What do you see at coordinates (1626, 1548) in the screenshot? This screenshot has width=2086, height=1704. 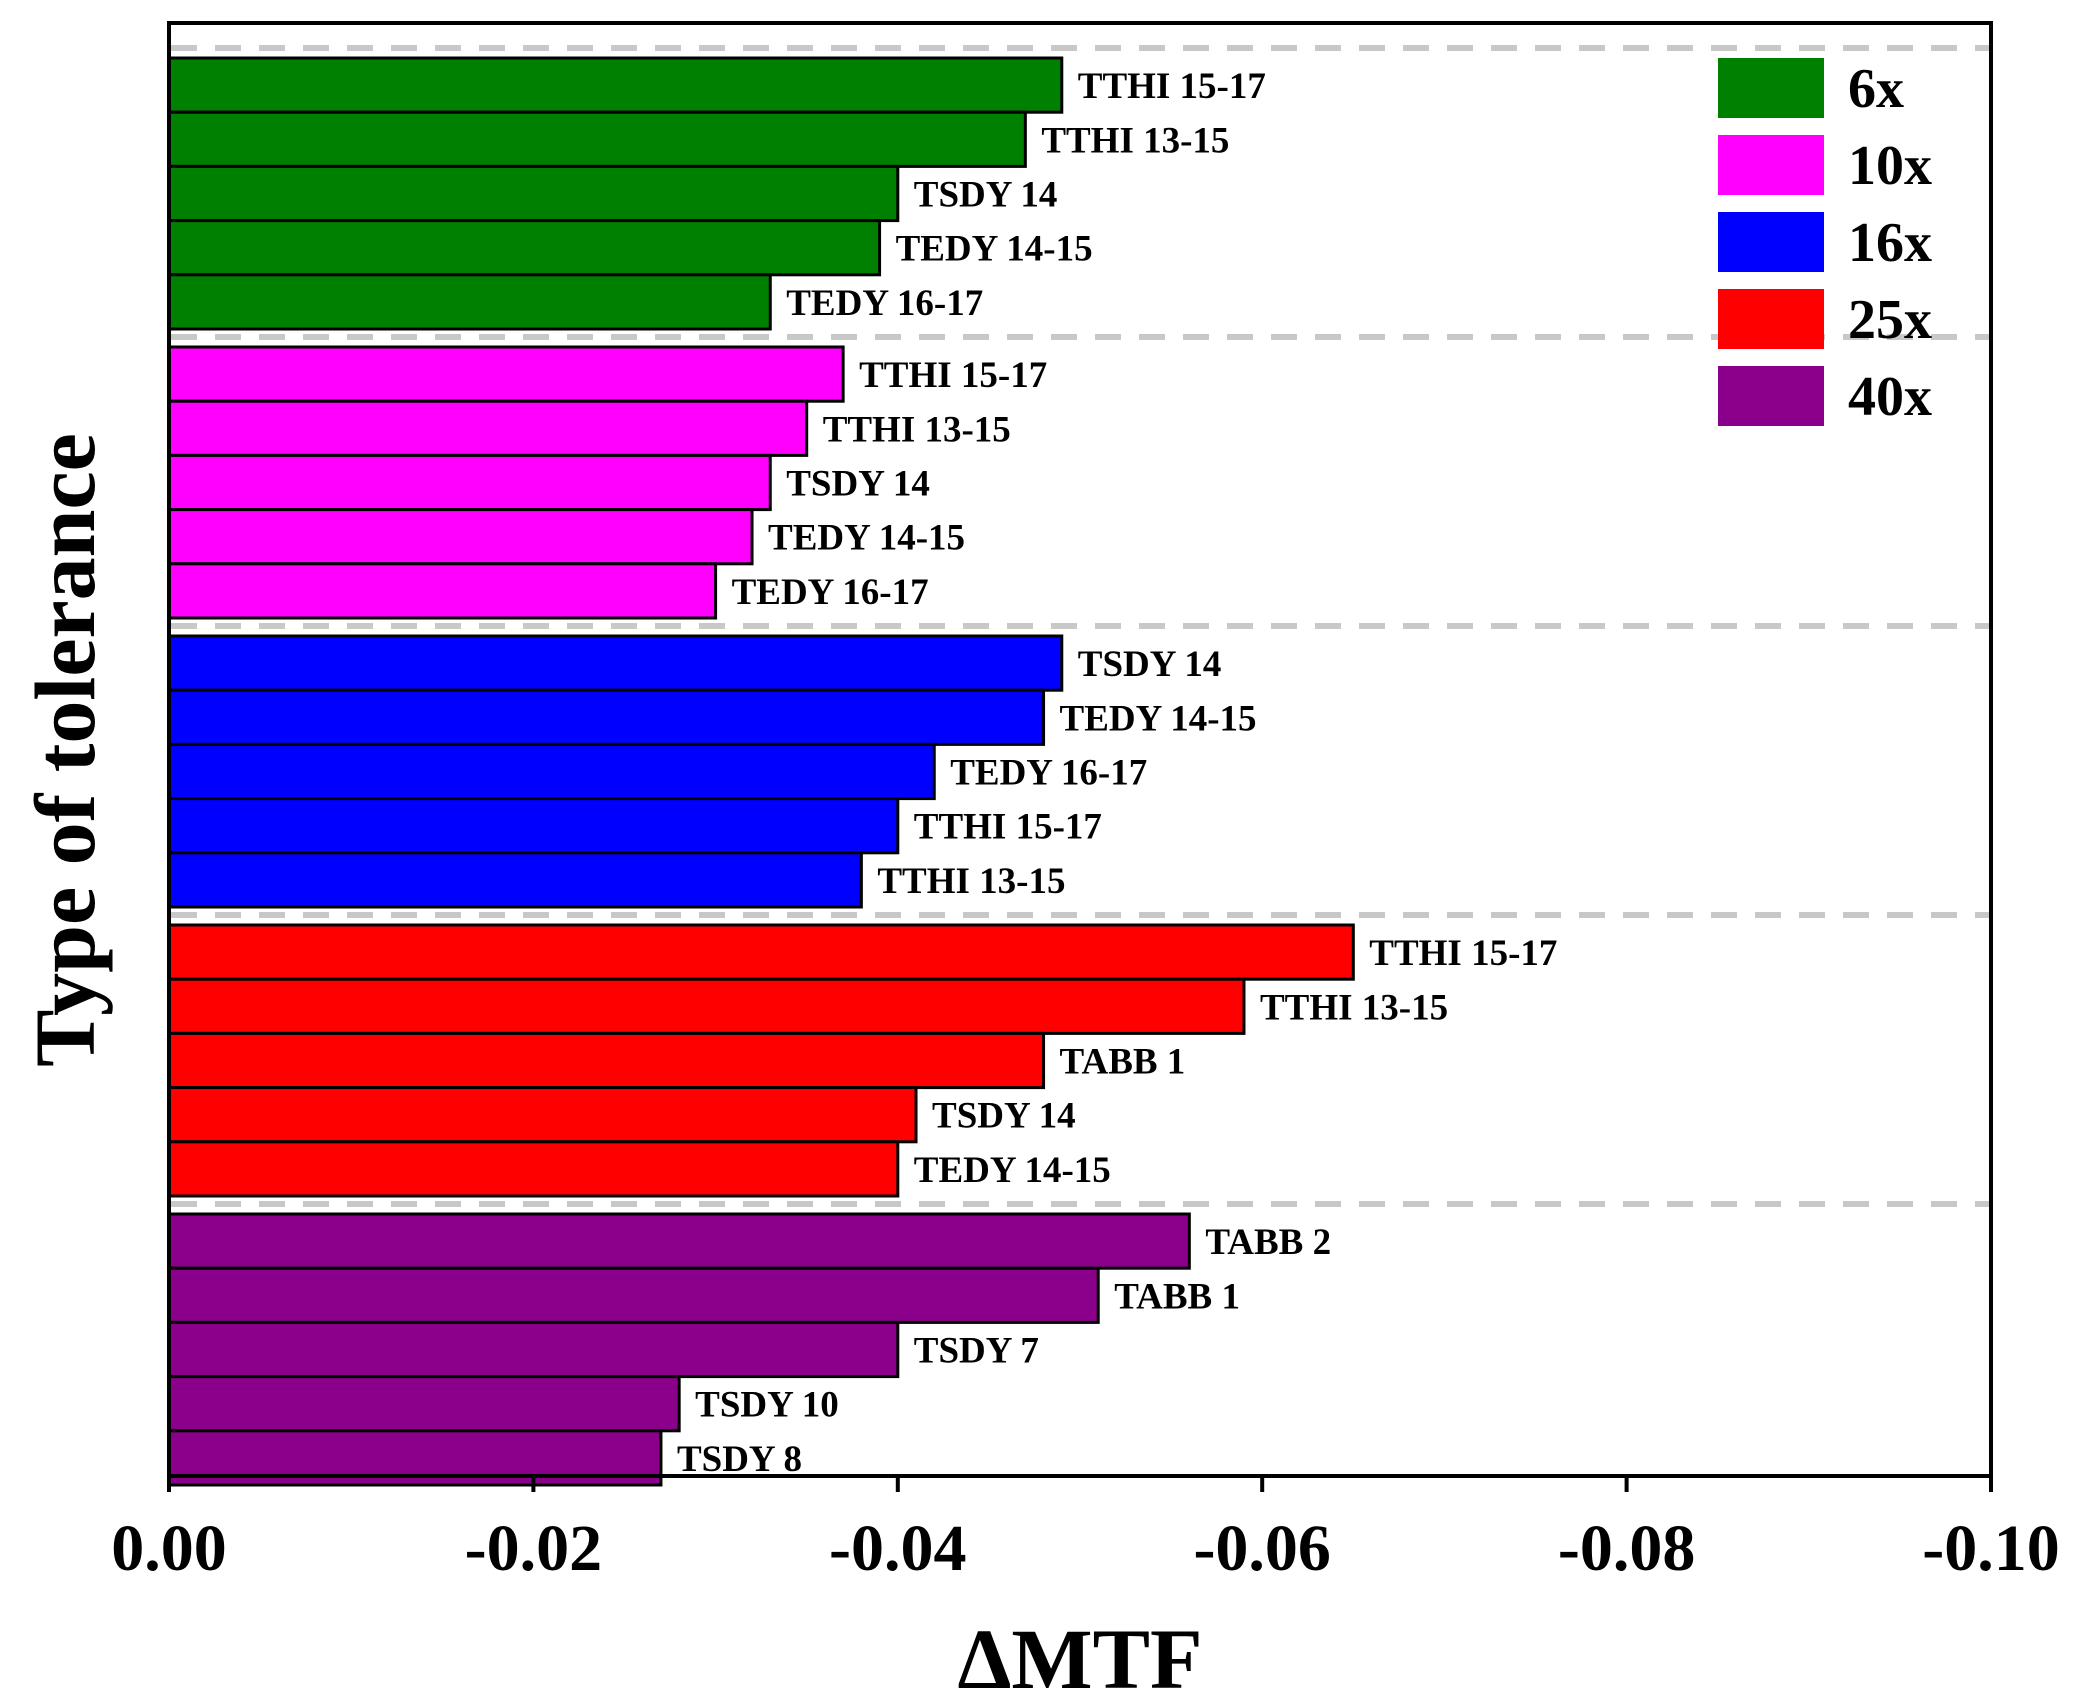 I see `x-tick-label: -0.08` at bounding box center [1626, 1548].